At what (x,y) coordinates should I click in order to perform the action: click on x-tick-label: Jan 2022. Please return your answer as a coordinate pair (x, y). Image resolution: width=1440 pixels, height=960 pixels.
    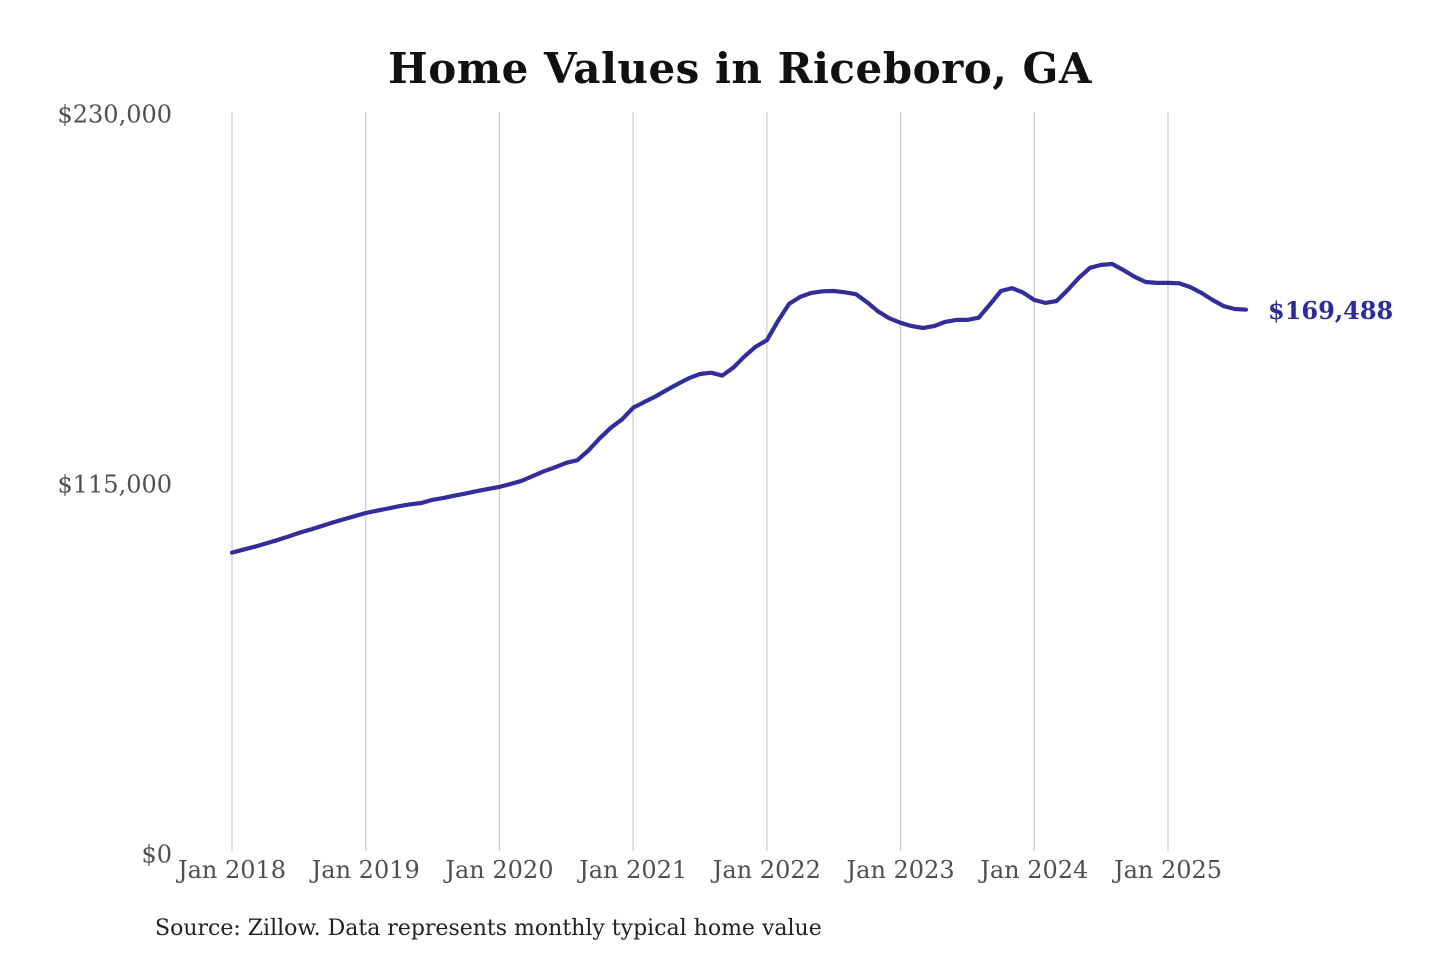
    Looking at the image, I should click on (766, 870).